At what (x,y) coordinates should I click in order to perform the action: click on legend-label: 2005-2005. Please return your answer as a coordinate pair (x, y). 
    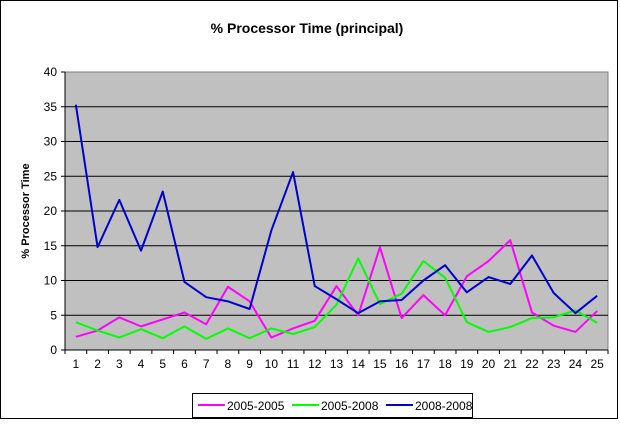
    Looking at the image, I should click on (256, 406).